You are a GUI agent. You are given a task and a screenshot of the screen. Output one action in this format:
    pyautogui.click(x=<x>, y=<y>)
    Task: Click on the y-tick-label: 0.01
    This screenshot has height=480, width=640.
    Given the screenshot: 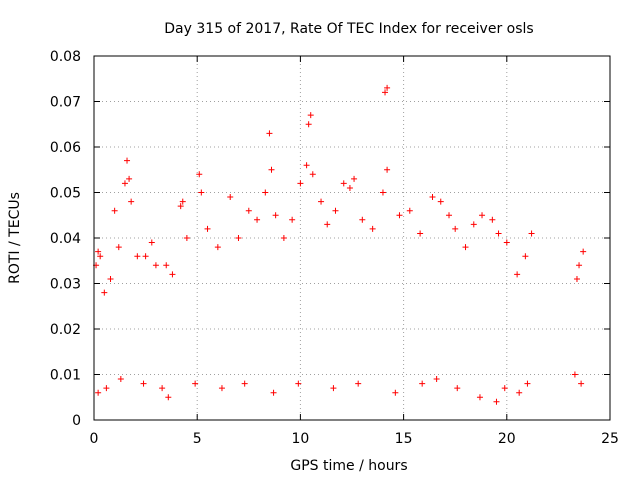 What is the action you would take?
    pyautogui.click(x=65, y=376)
    